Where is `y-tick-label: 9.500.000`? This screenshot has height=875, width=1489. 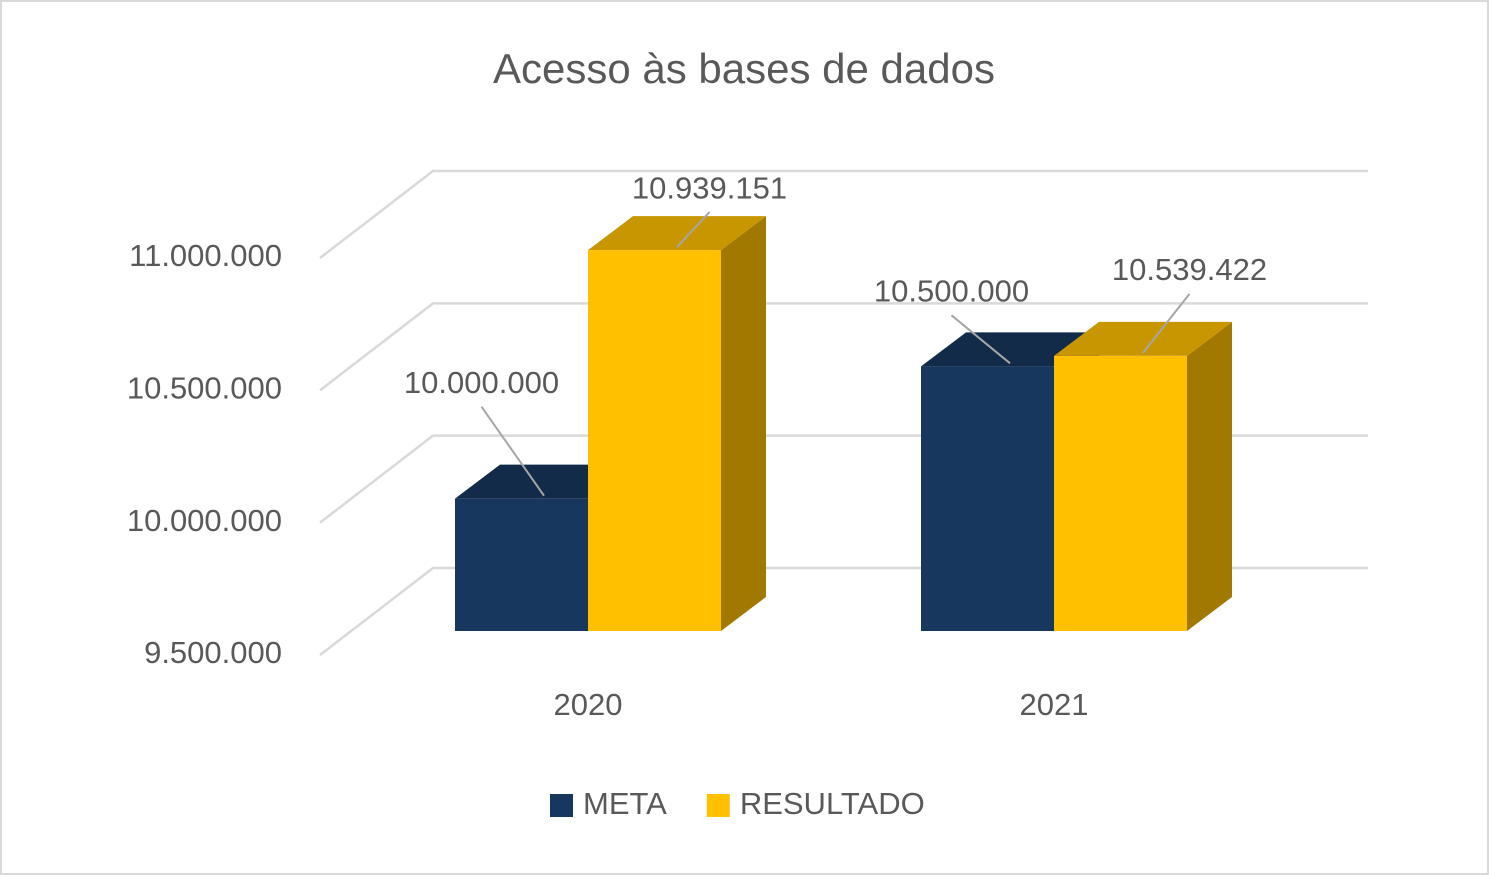 y-tick-label: 9.500.000 is located at coordinates (213, 652).